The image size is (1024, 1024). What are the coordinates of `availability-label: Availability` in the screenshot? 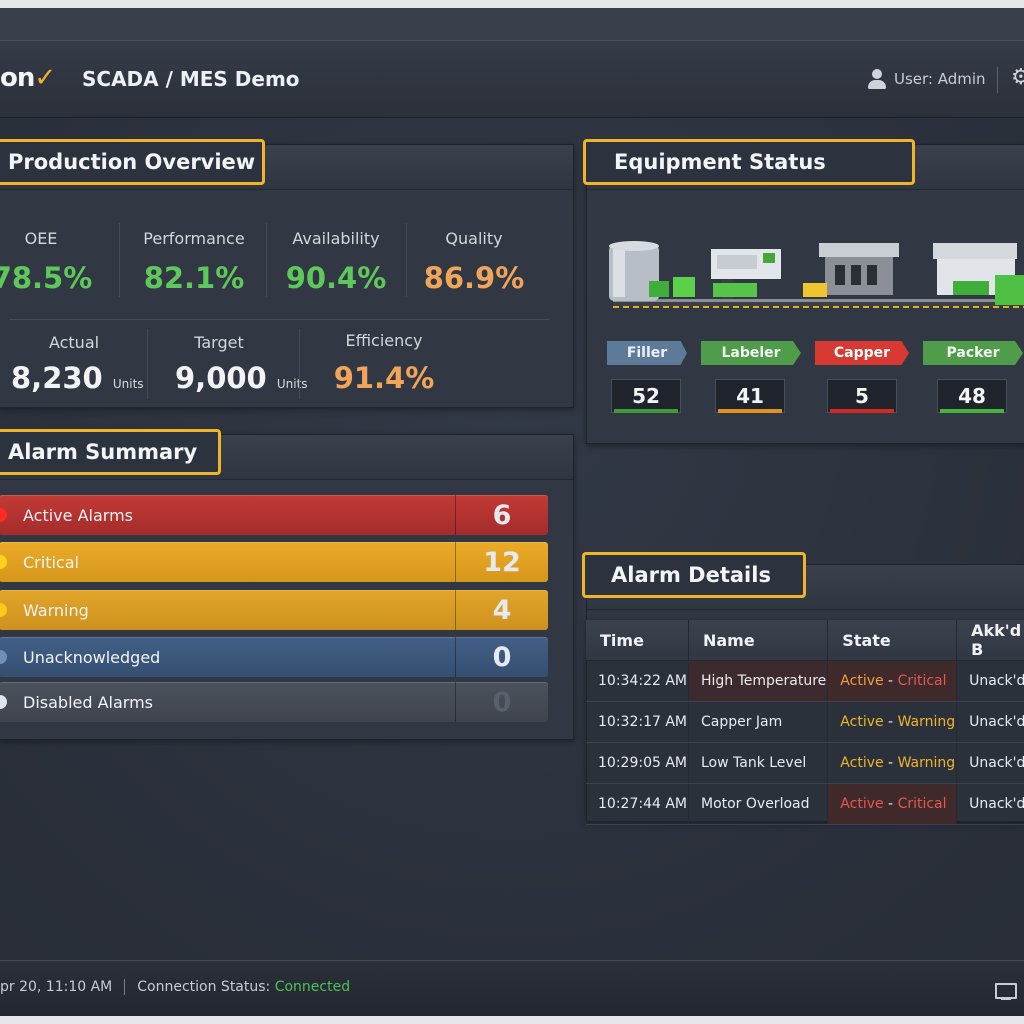 It's located at (336, 238).